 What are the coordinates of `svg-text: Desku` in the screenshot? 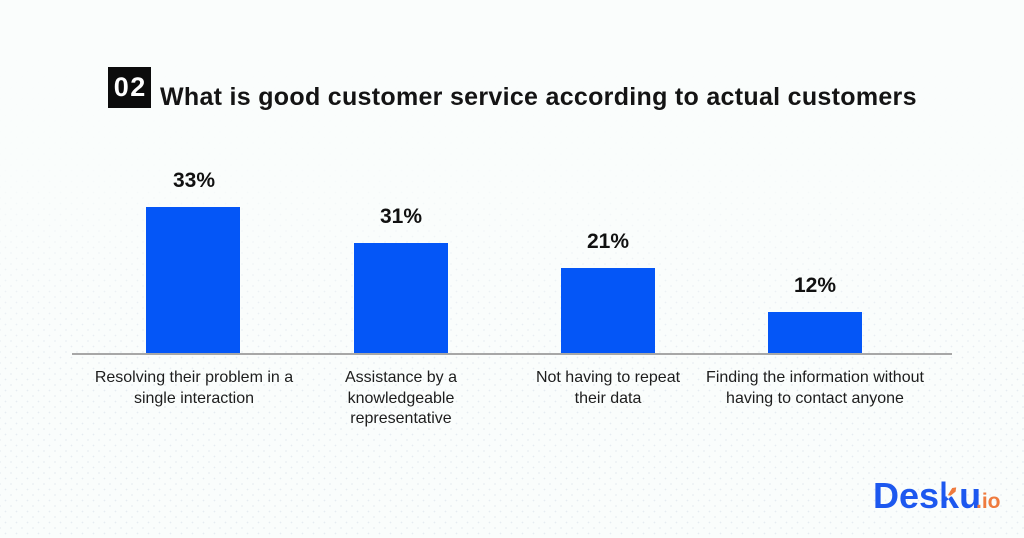 It's located at (927, 495).